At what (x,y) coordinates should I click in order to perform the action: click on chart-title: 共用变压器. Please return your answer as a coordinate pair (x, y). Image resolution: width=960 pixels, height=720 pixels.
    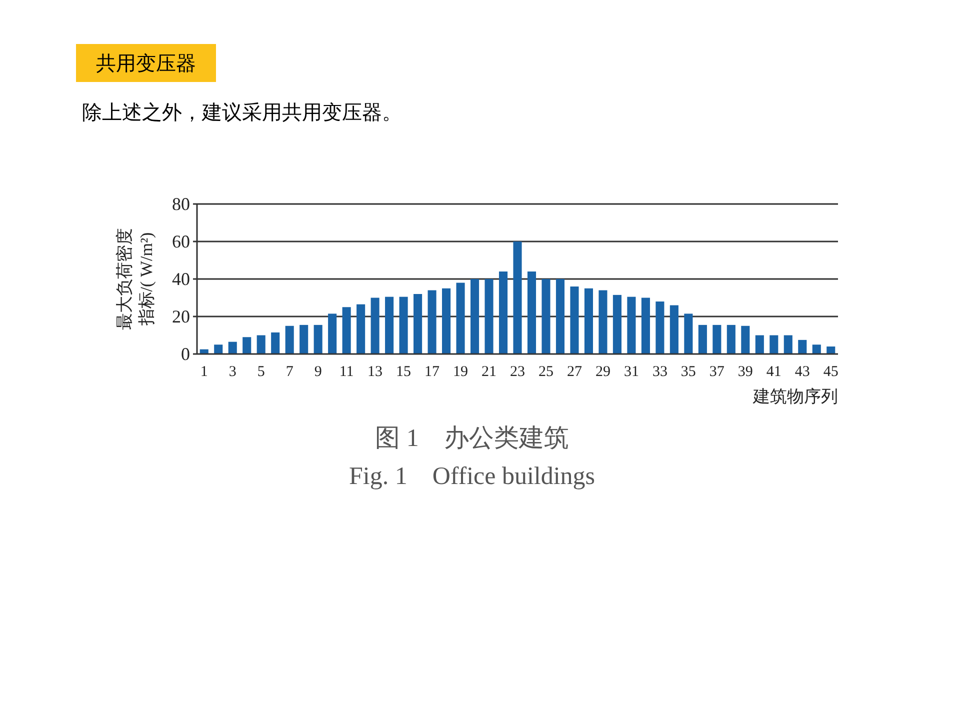
    Looking at the image, I should click on (146, 64).